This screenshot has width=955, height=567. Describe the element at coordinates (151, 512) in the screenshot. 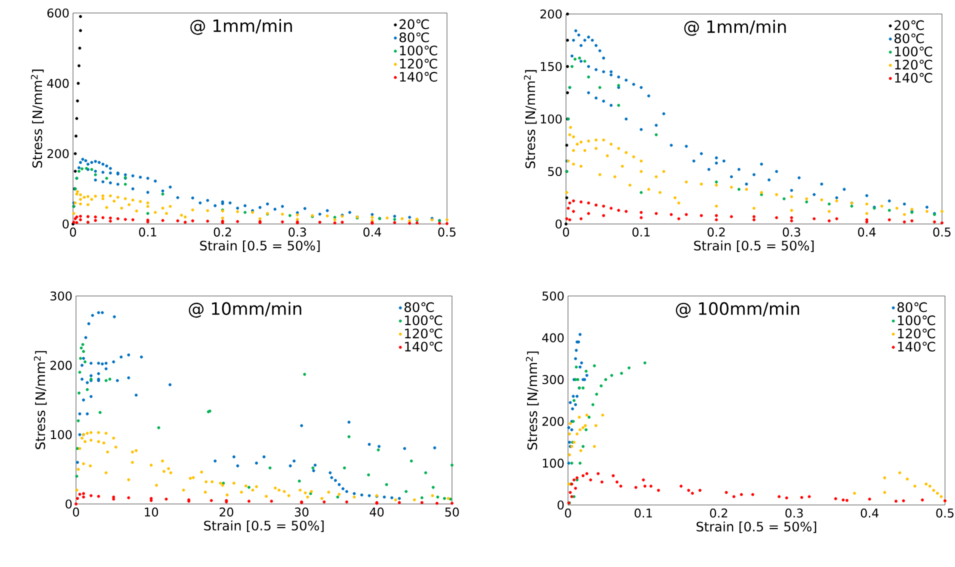

I see `x-tick-label: 10` at that location.